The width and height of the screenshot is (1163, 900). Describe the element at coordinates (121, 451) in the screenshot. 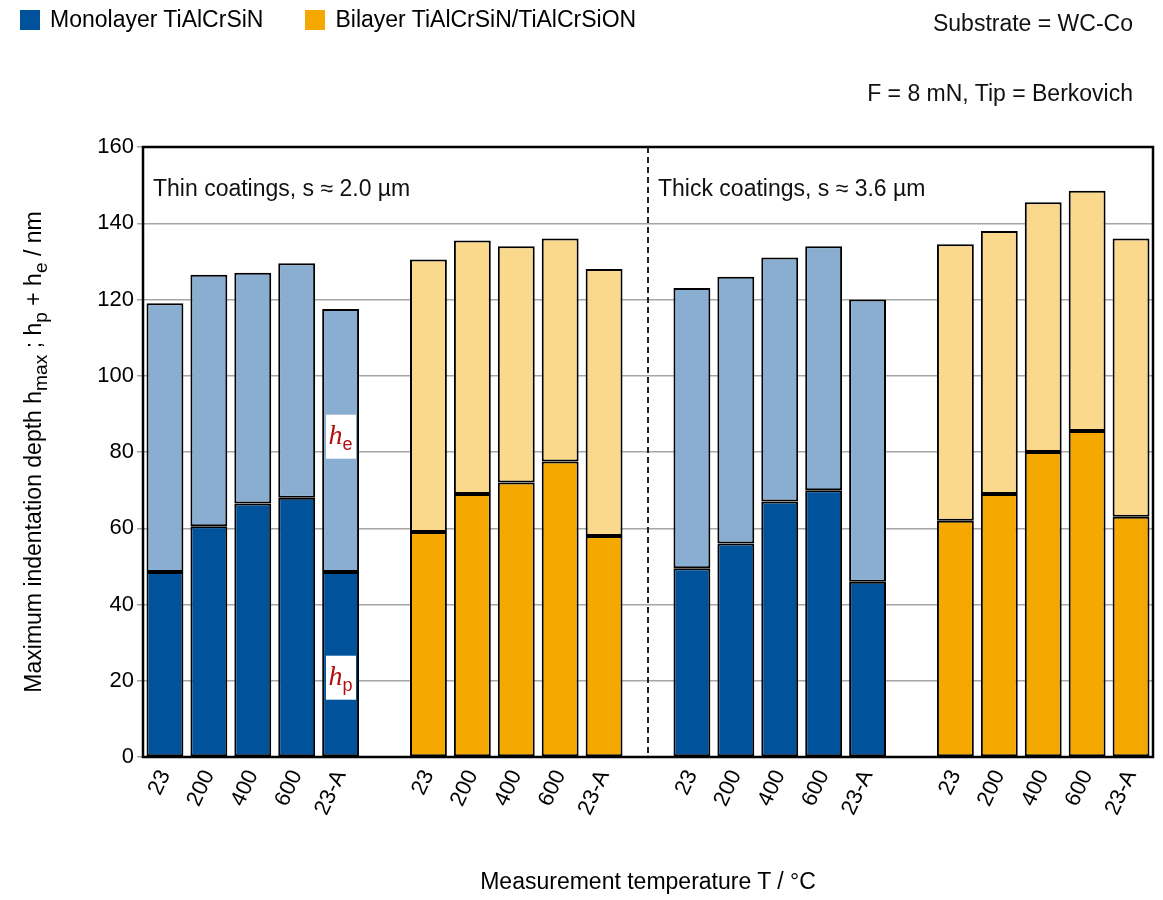

I see `y-tick-label: 80` at that location.